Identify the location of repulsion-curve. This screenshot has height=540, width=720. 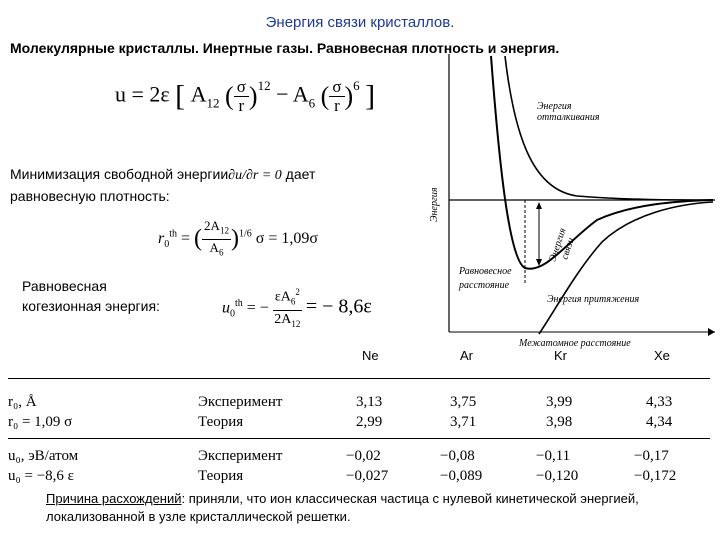
(609, 128).